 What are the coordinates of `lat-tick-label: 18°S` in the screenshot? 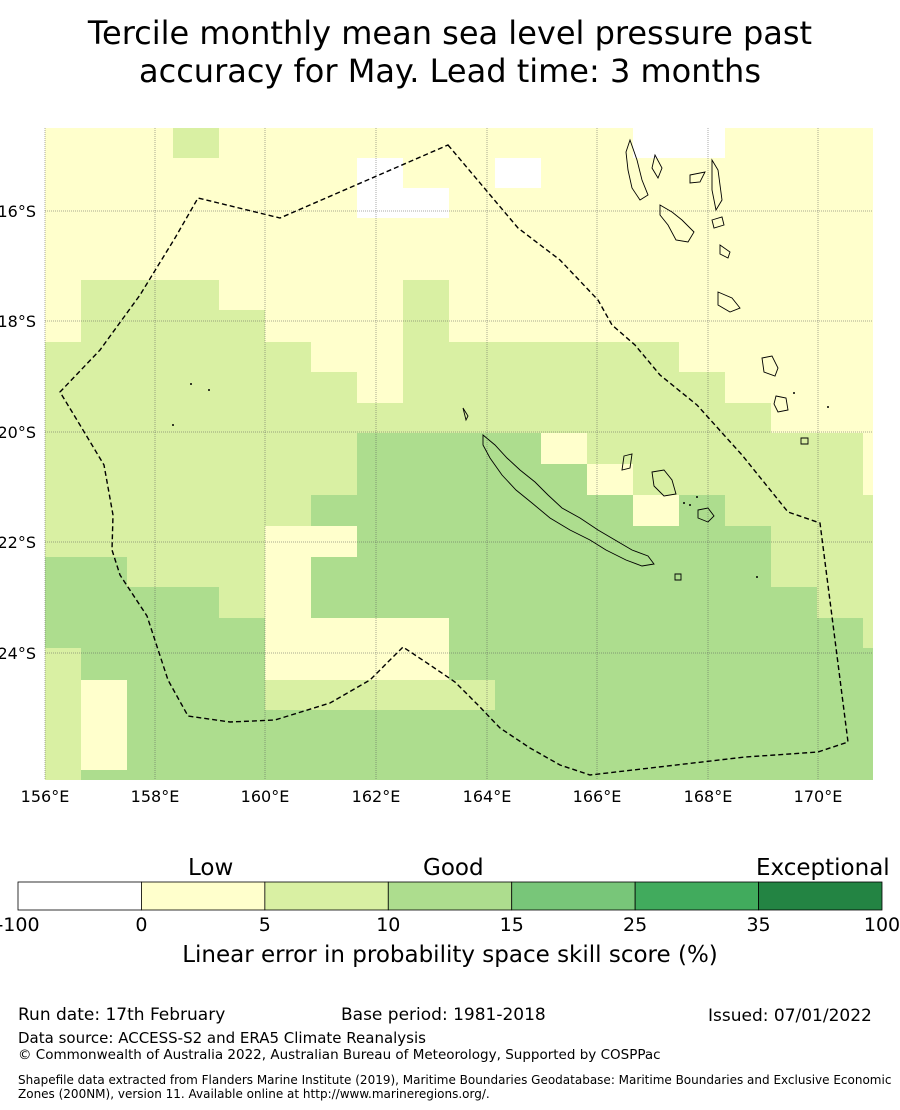 It's located at (18, 321).